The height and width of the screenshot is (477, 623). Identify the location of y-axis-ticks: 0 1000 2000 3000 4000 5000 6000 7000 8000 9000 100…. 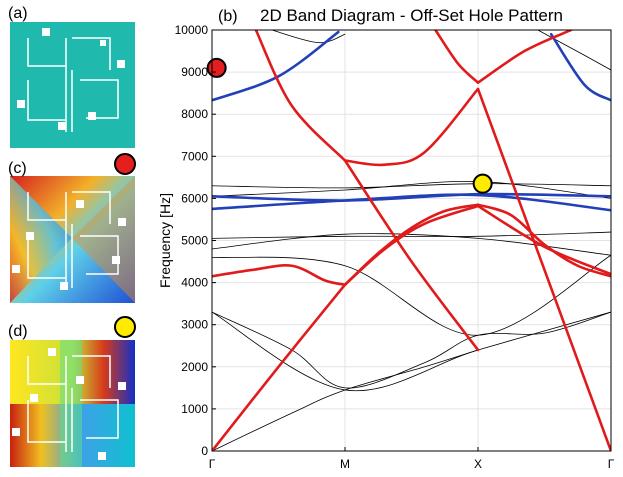
(195, 240).